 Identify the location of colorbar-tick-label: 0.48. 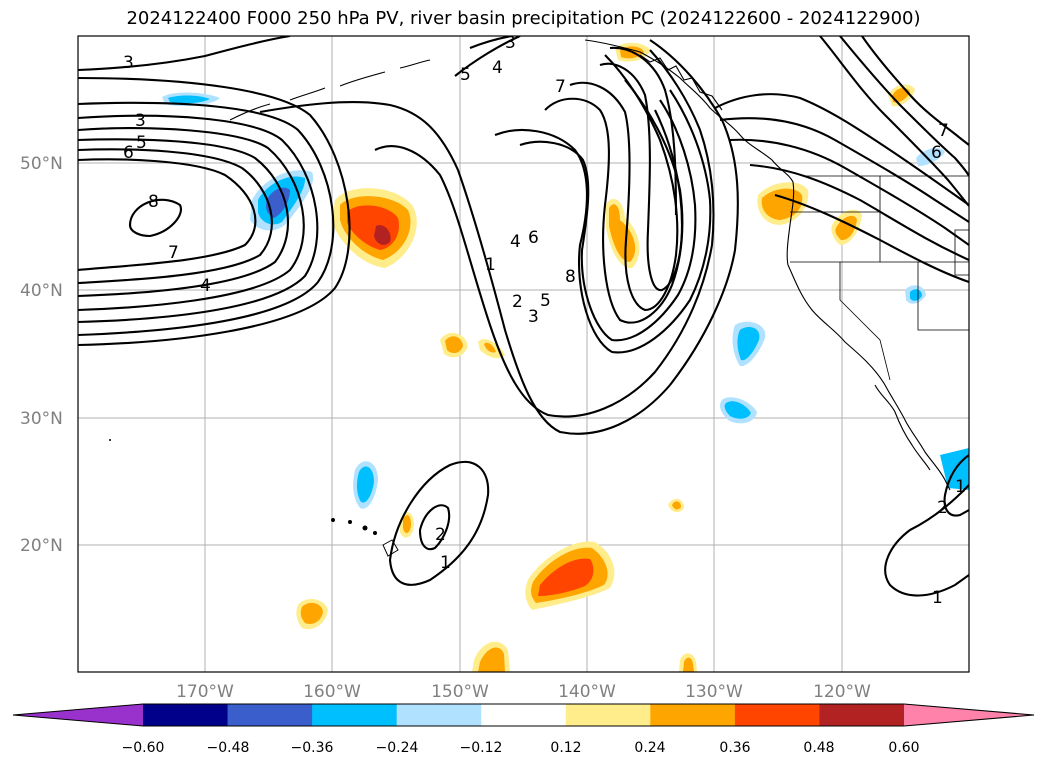
(818, 748).